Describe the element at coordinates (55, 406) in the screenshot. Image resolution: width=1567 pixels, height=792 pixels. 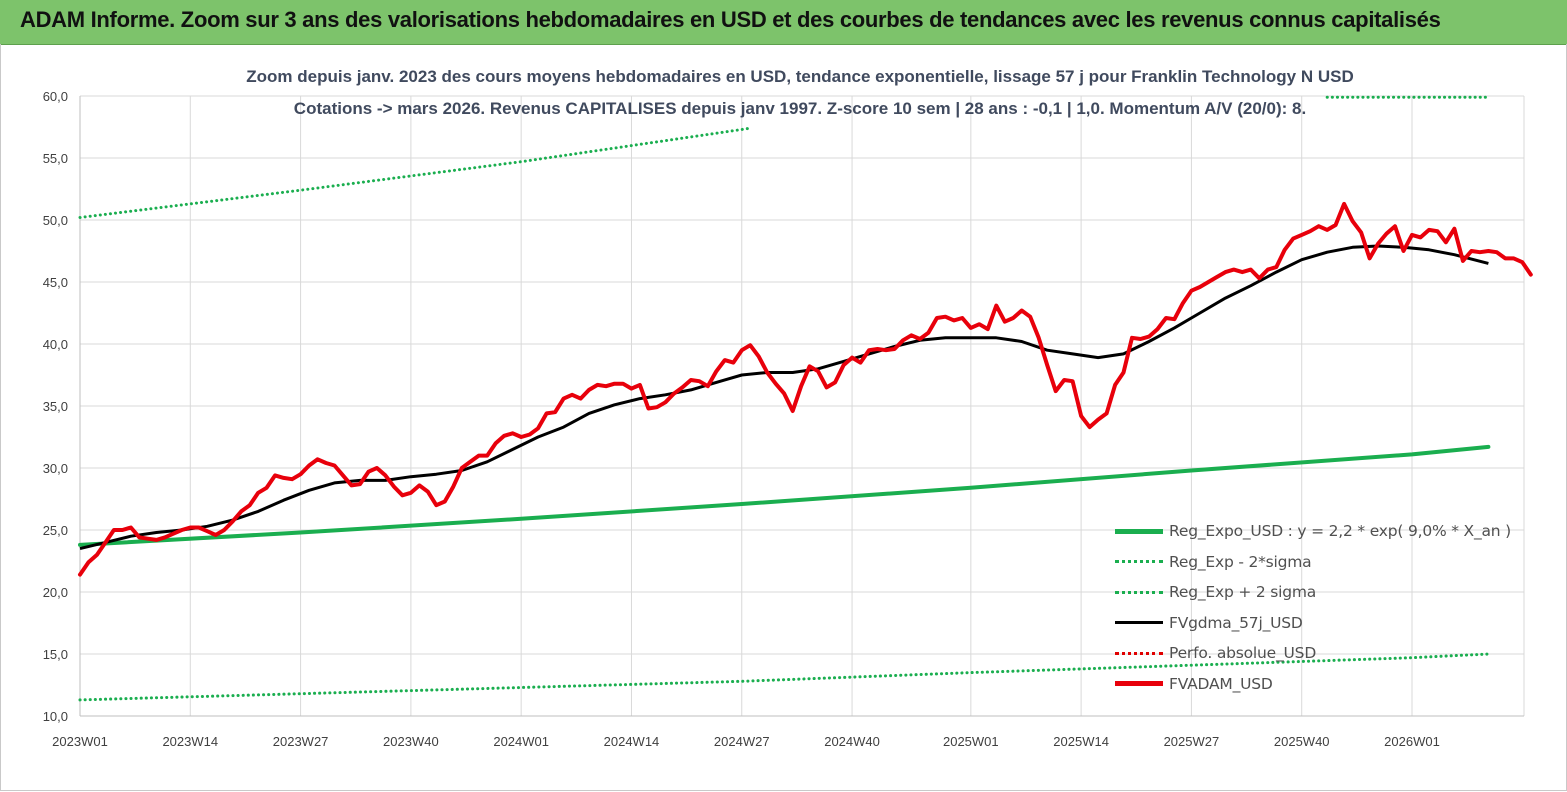
I see `y-tick-label: 35,0` at that location.